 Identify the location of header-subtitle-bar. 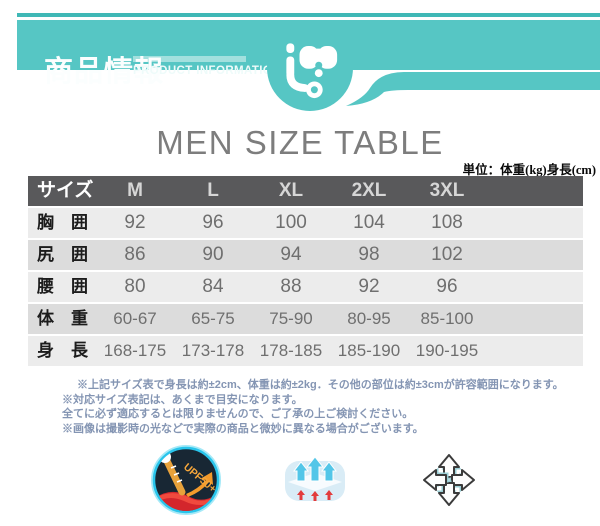
(189, 59).